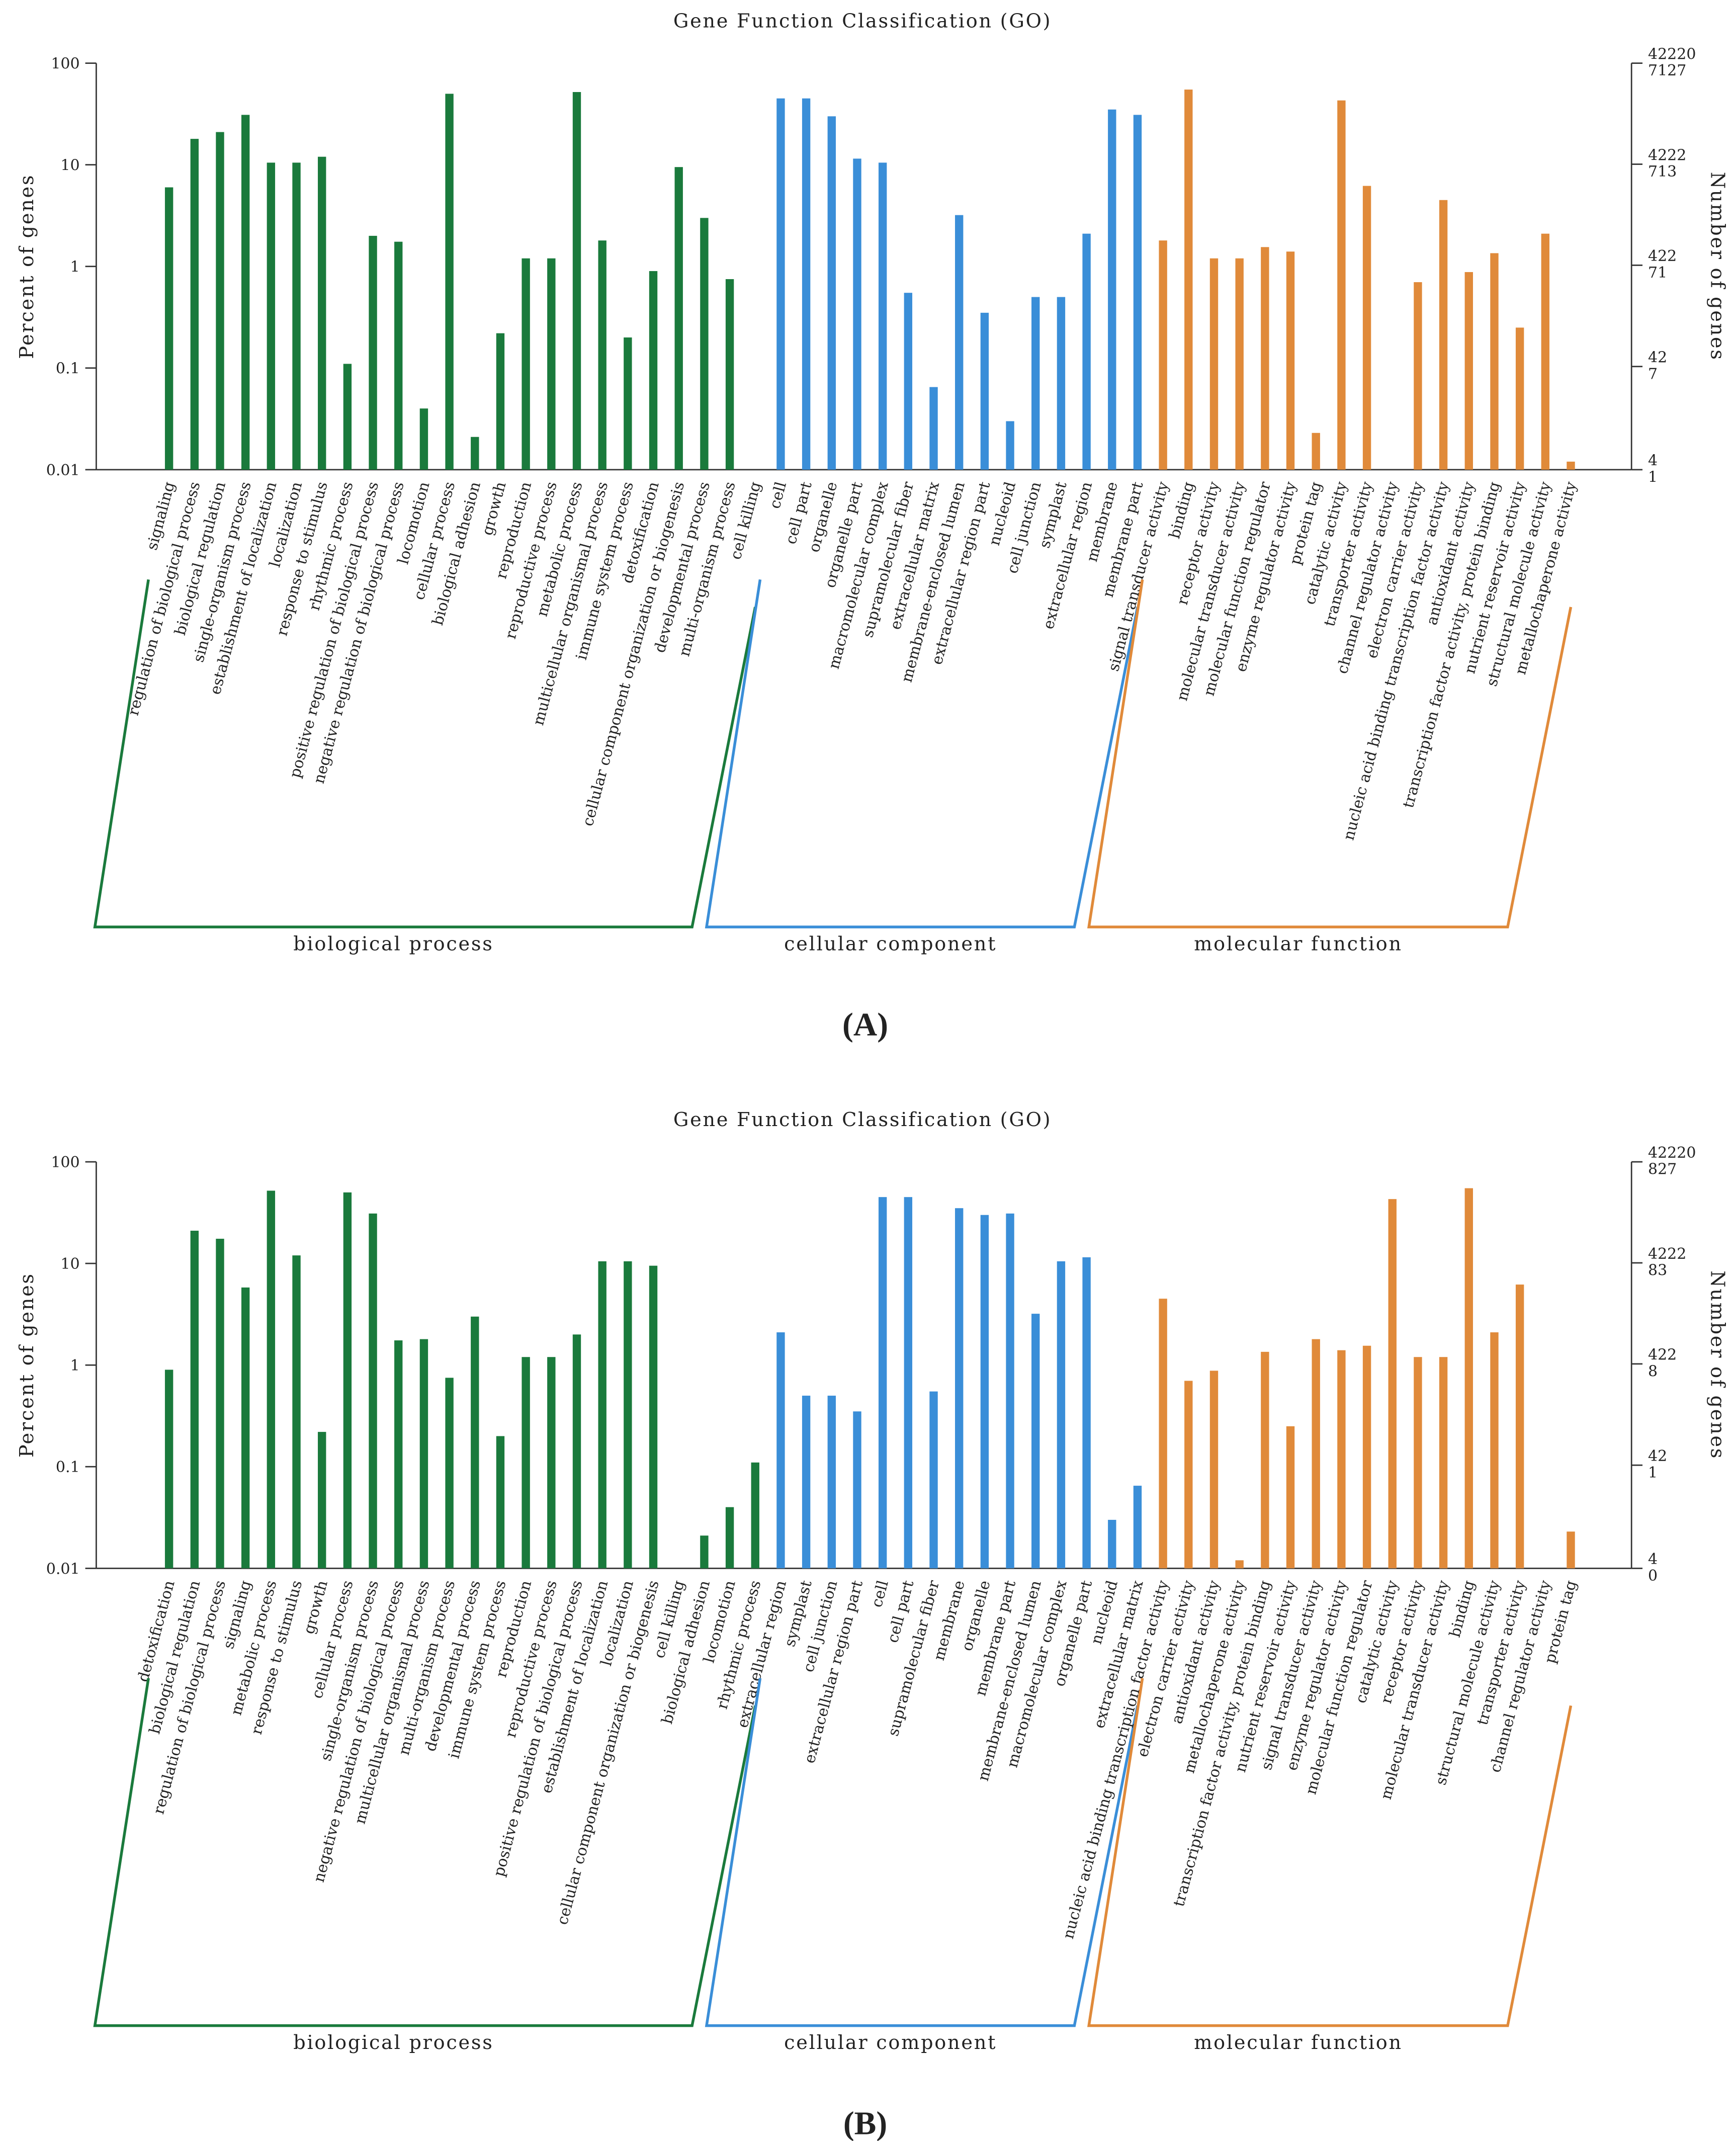 The width and height of the screenshot is (1736, 2141). What do you see at coordinates (1658, 273) in the screenshot?
I see `y2-tick-sublabel: 71` at bounding box center [1658, 273].